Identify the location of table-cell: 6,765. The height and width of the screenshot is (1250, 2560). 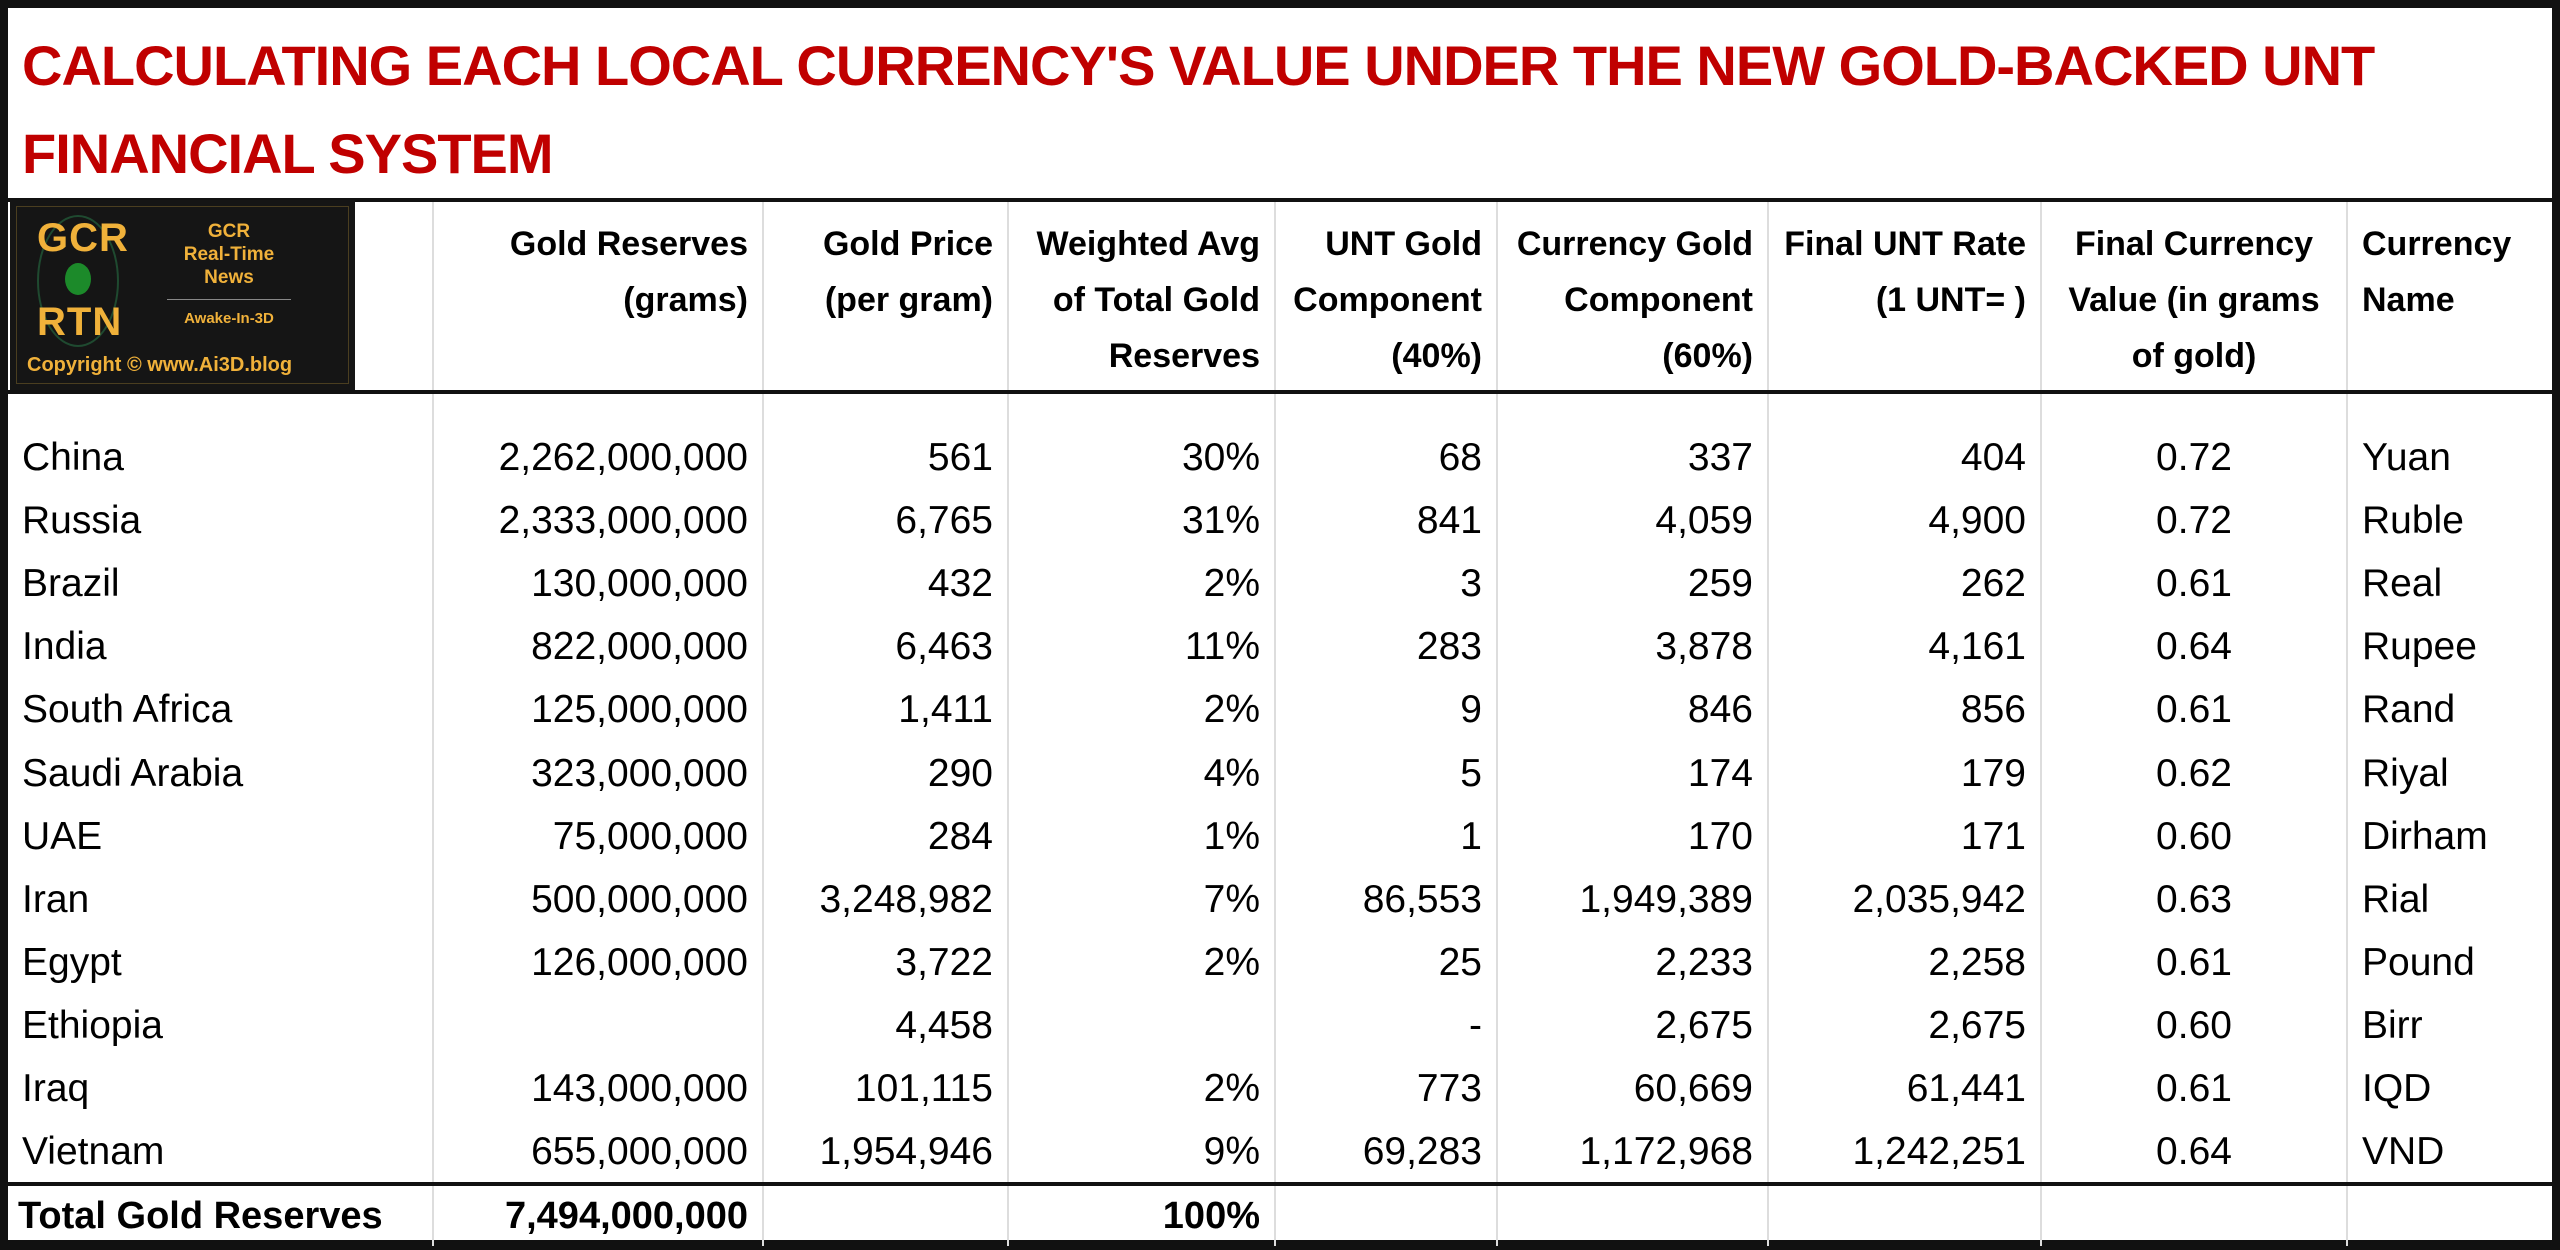
(885, 521).